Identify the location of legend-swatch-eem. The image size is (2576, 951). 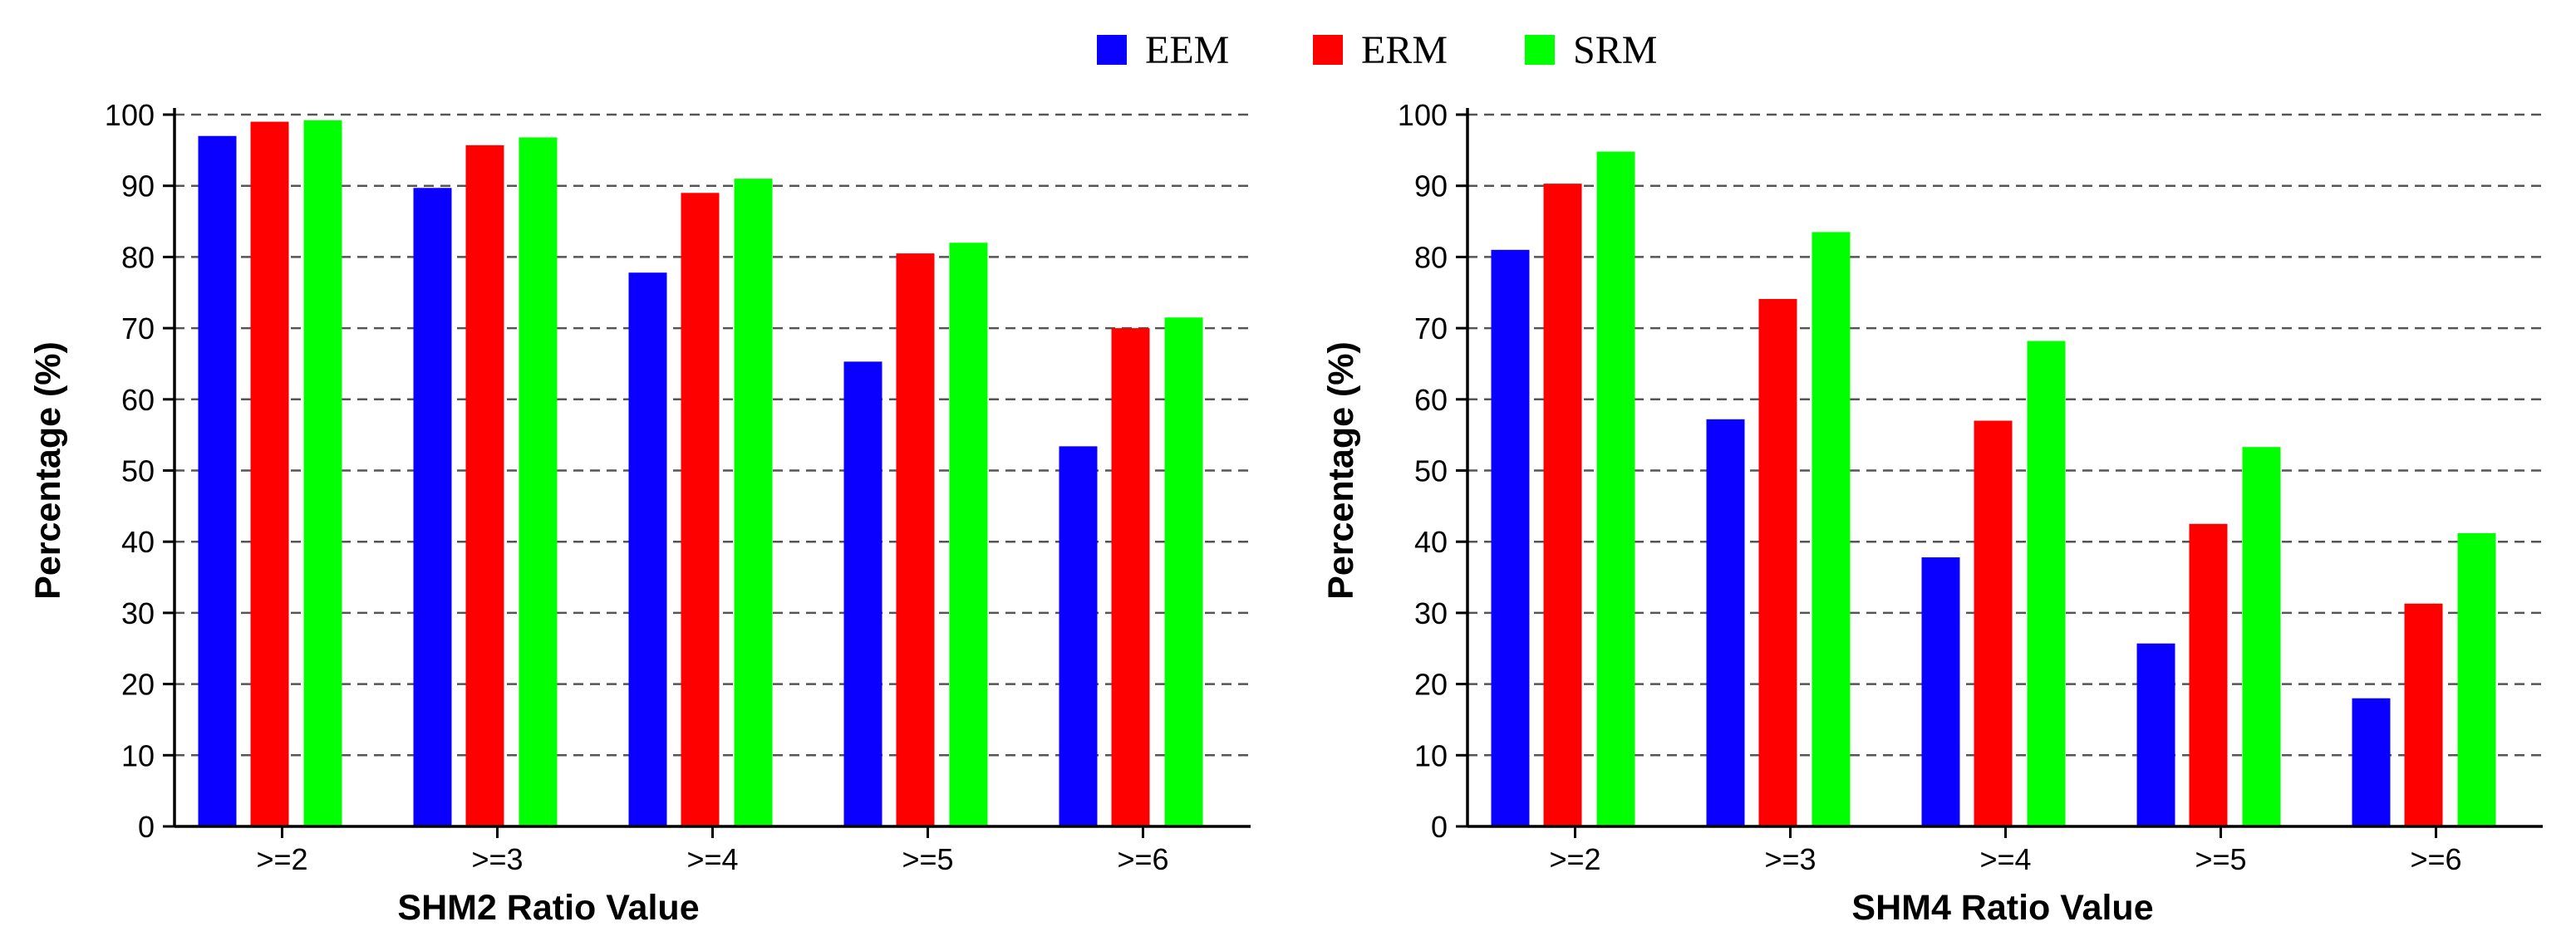
(1112, 50).